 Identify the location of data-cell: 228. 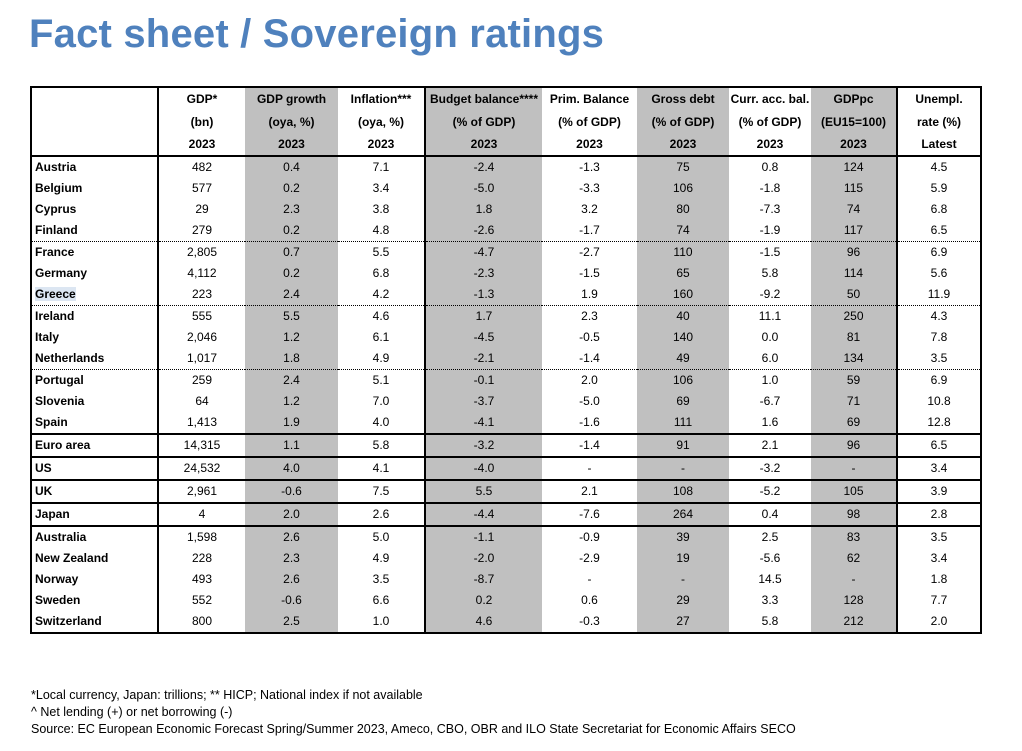
(202, 558).